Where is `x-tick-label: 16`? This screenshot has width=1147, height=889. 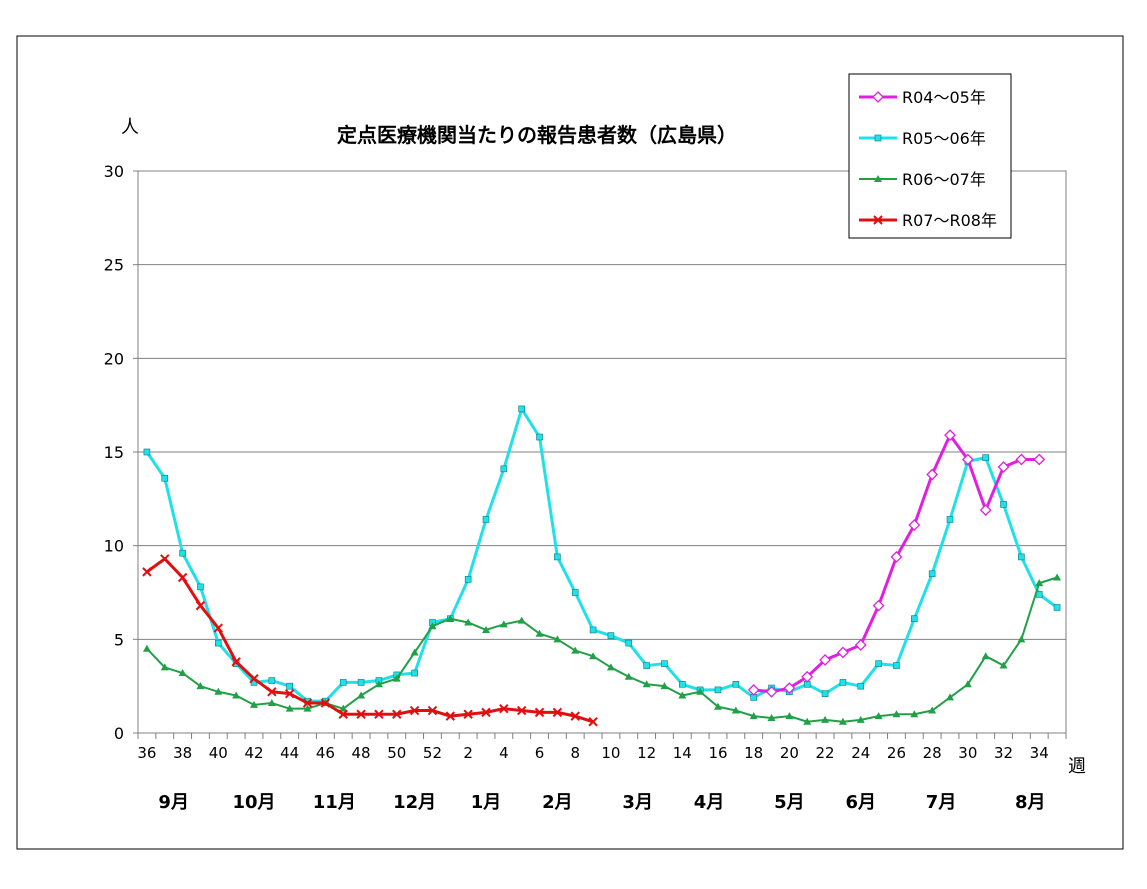
x-tick-label: 16 is located at coordinates (717, 753).